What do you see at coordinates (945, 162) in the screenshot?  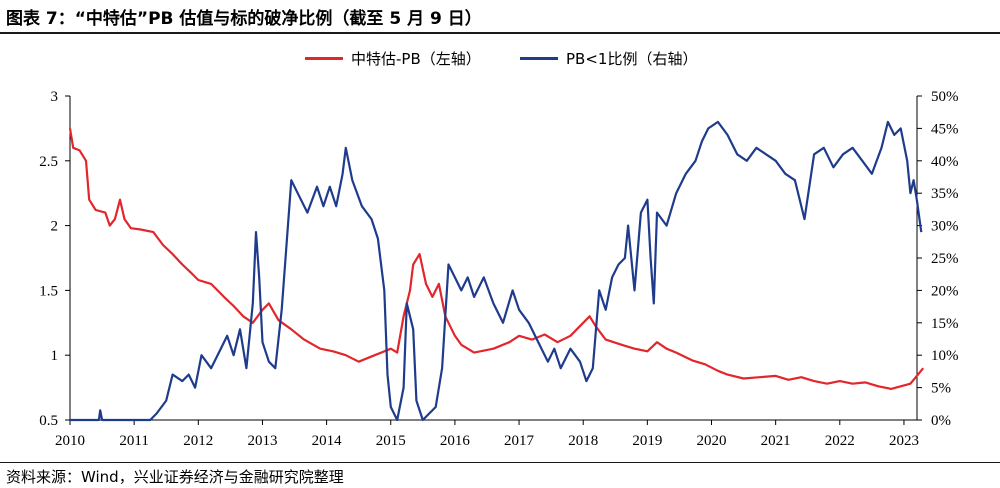 I see `y-right-tick-label: 40%` at bounding box center [945, 162].